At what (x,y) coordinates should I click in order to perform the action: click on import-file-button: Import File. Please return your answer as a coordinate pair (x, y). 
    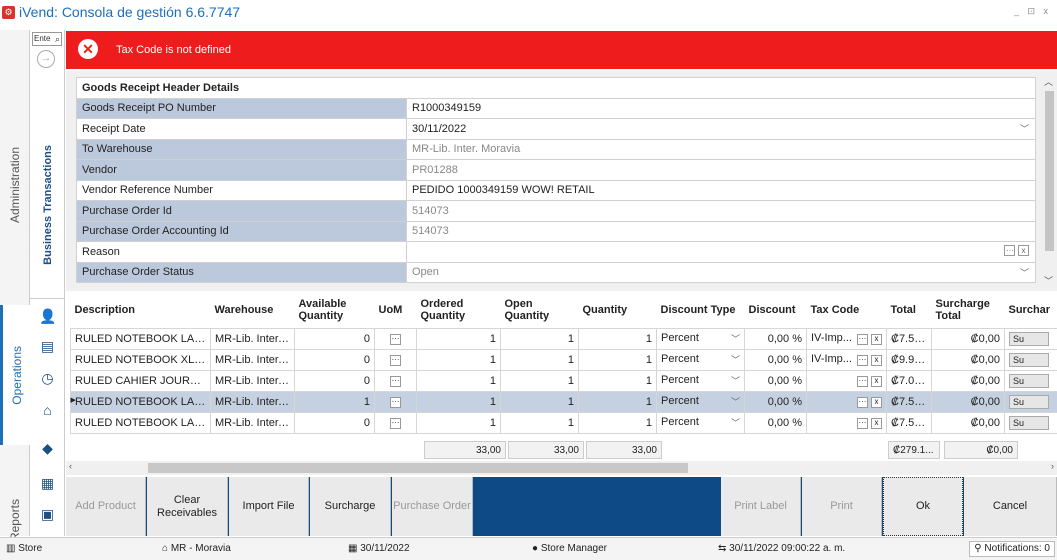
    Looking at the image, I should click on (269, 506).